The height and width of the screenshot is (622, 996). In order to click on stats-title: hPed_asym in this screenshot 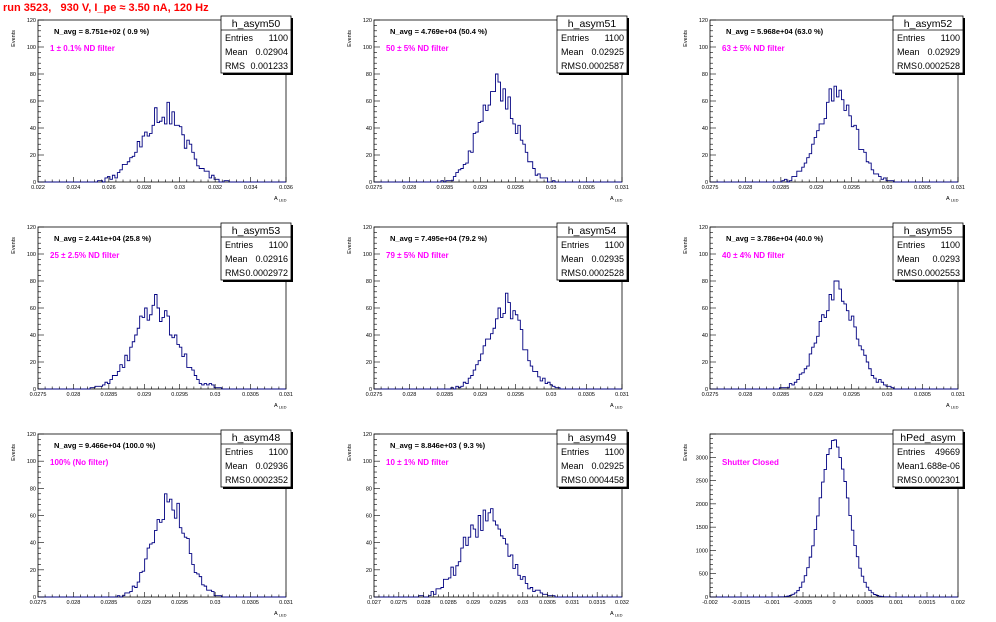, I will do `click(928, 438)`.